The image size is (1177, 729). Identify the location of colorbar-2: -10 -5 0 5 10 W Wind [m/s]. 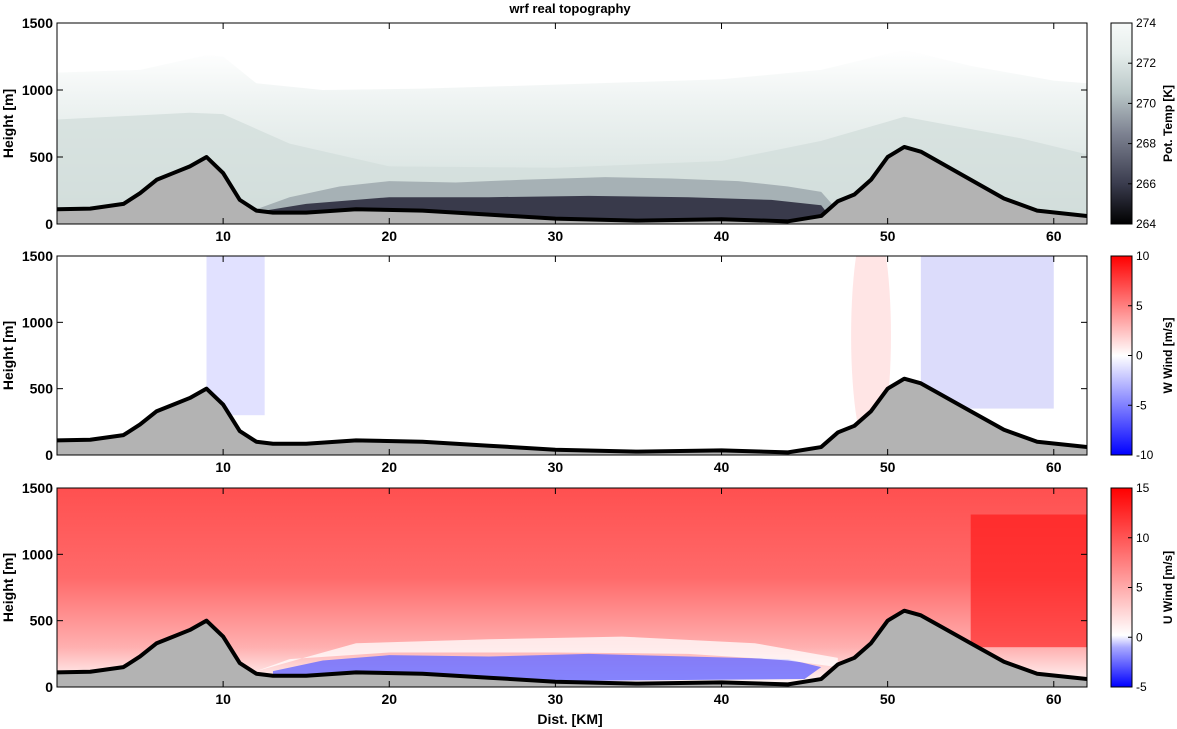
(1142, 355).